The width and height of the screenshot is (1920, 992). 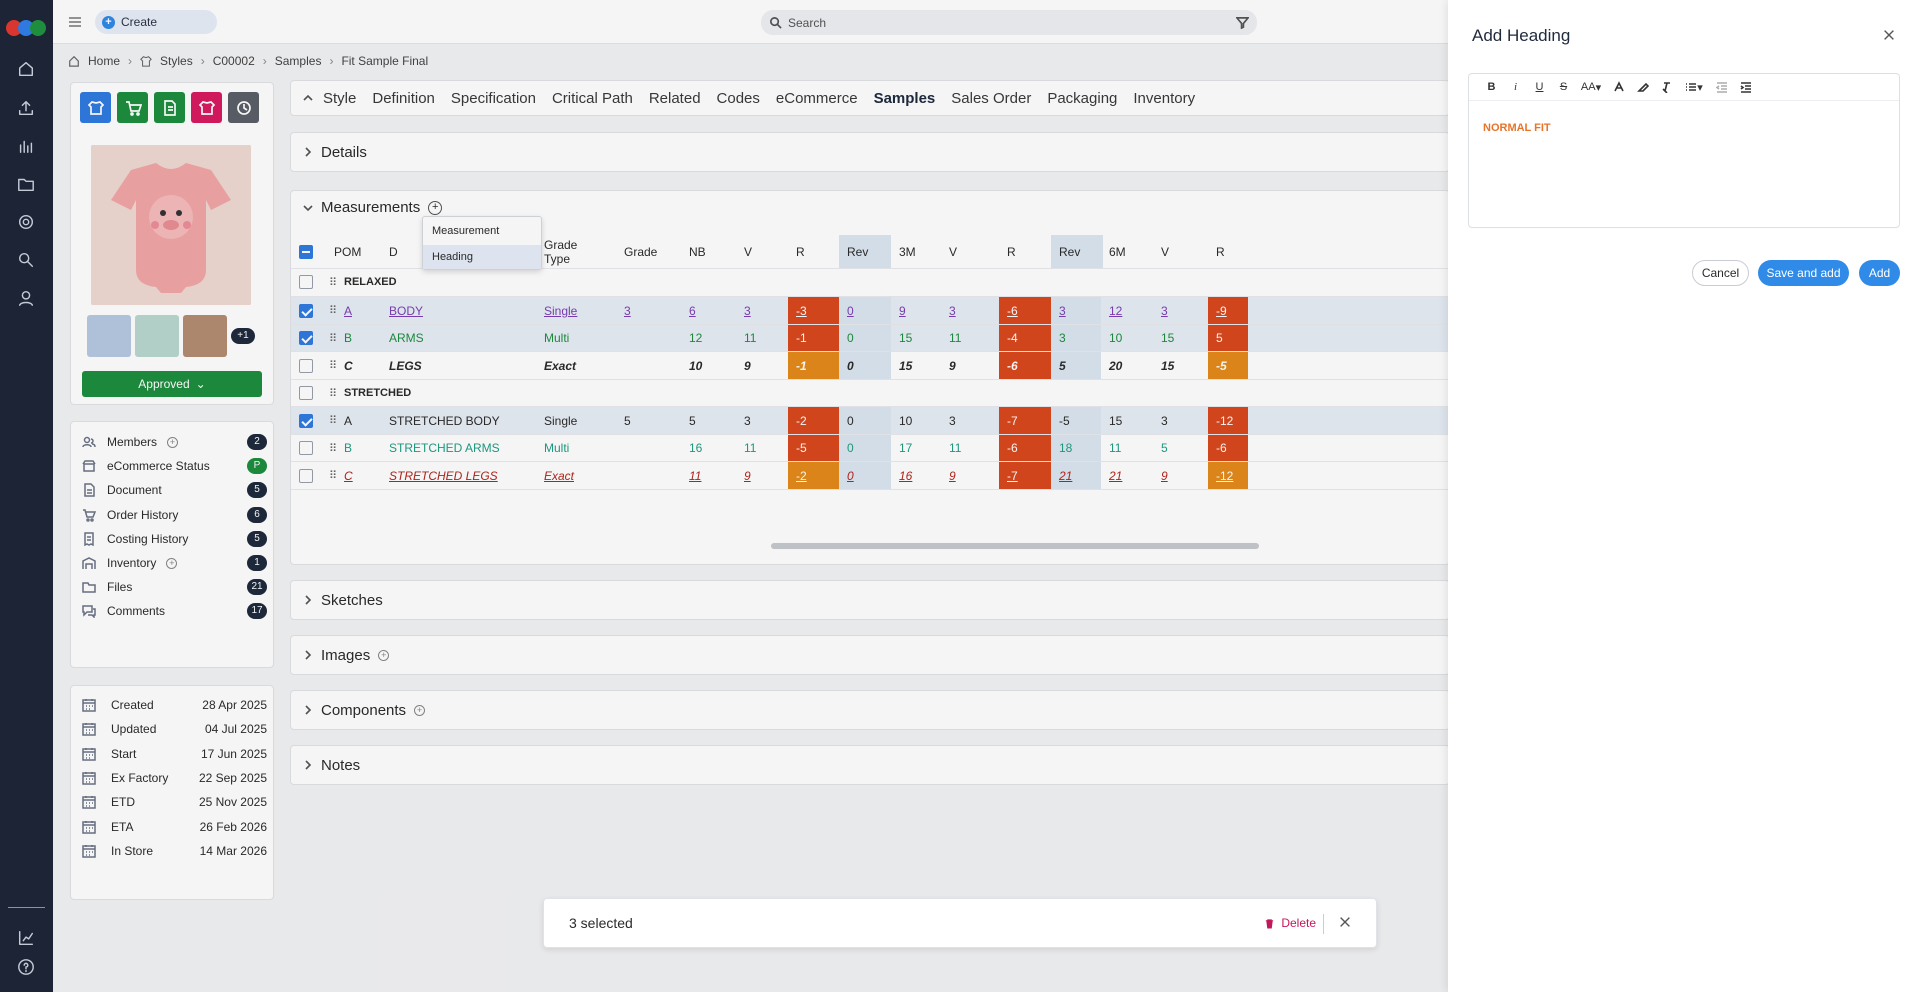 What do you see at coordinates (26, 967) in the screenshot?
I see `help-icon` at bounding box center [26, 967].